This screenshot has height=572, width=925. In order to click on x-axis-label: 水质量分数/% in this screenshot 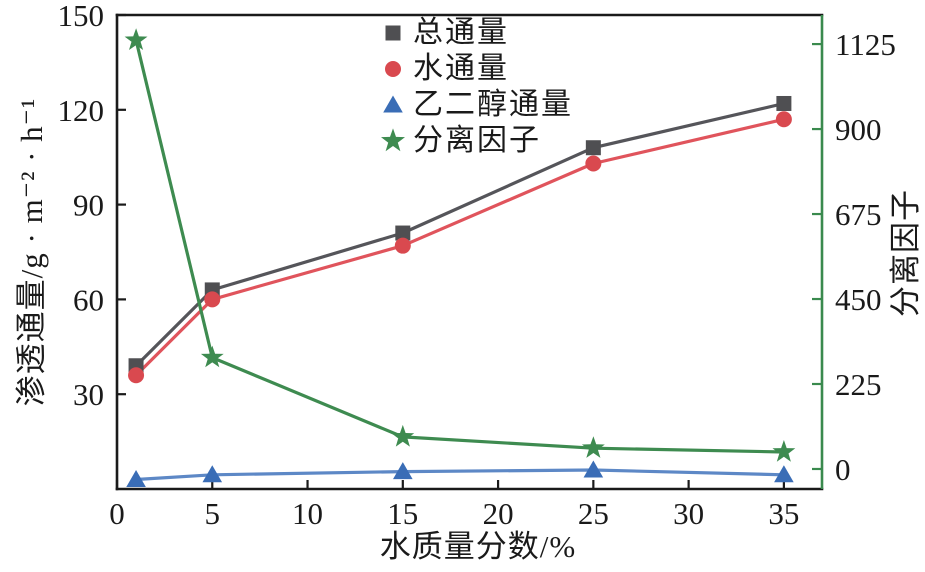, I will do `click(478, 546)`.